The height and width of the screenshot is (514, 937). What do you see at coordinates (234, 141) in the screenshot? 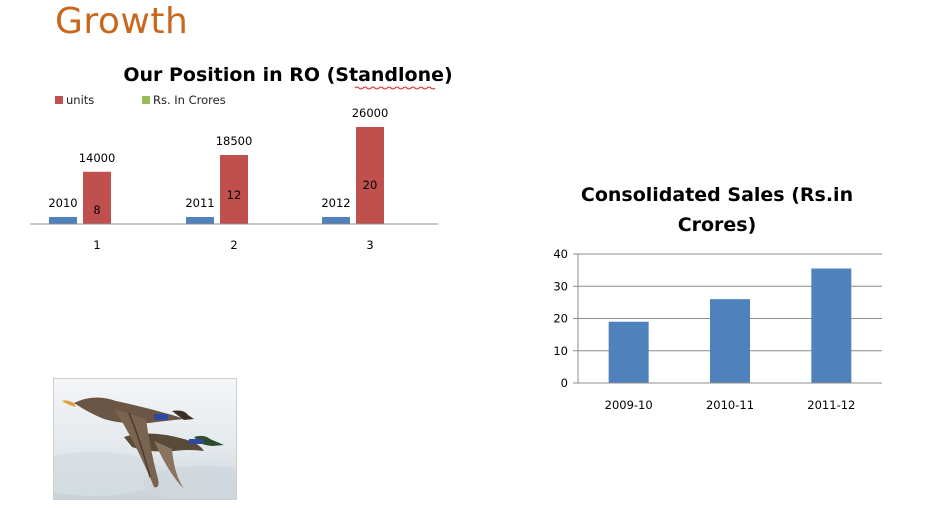
I see `data-label-units: 18500` at bounding box center [234, 141].